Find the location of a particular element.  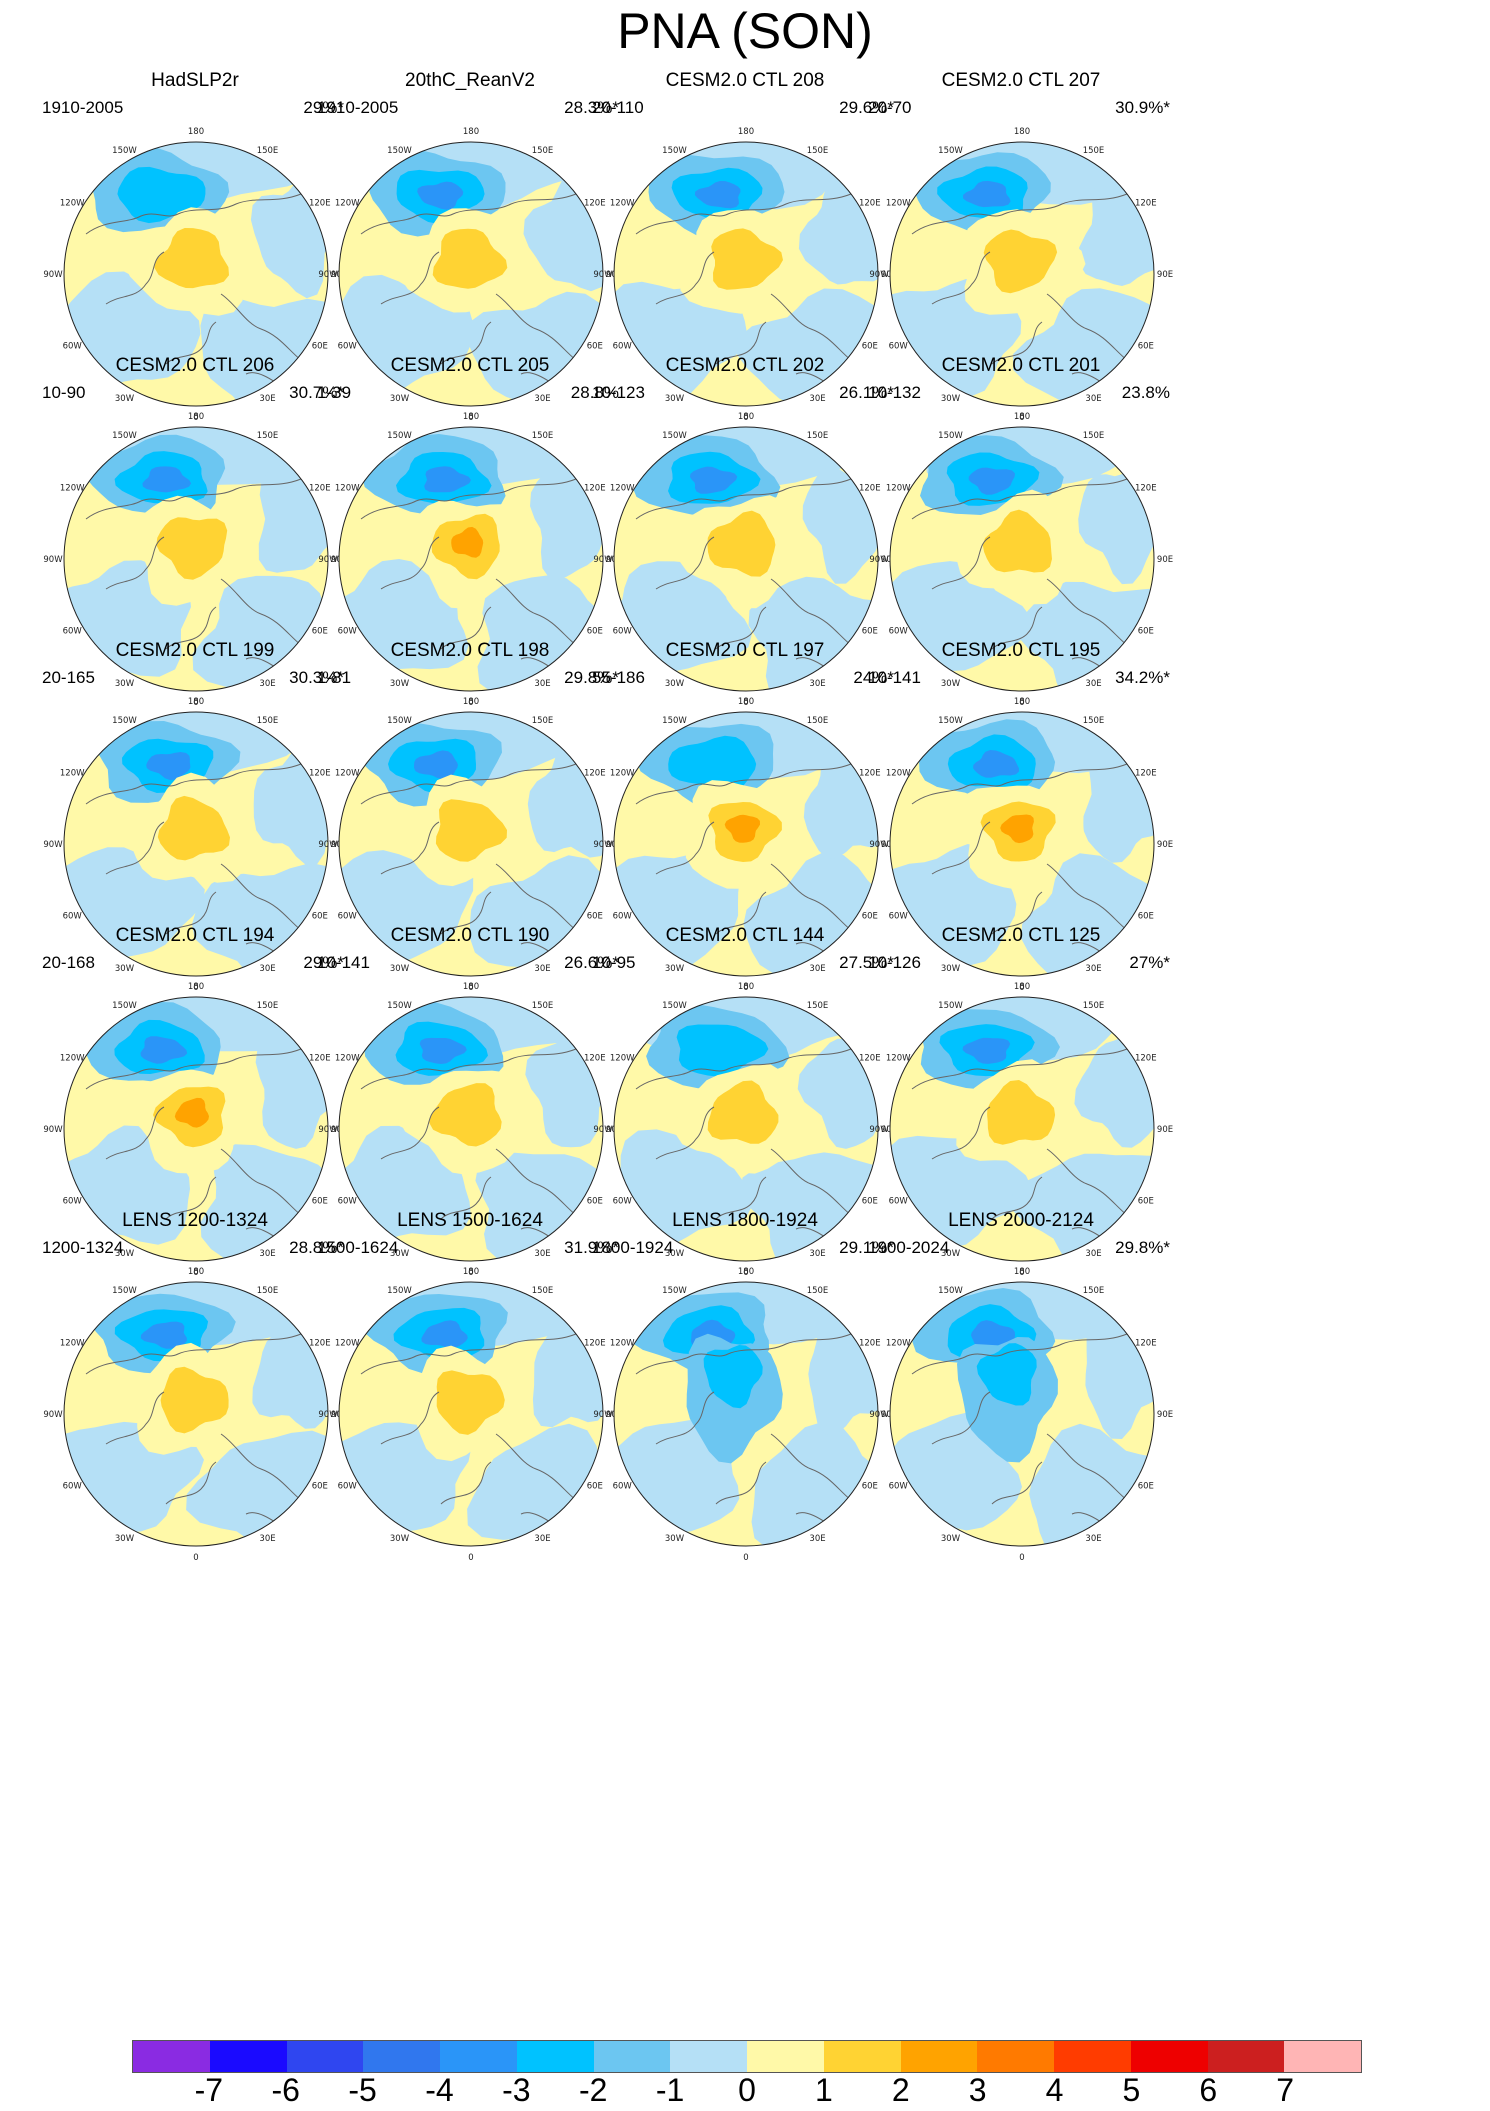

panel-title: CESM2.0 CTL 190 is located at coordinates (470, 935).